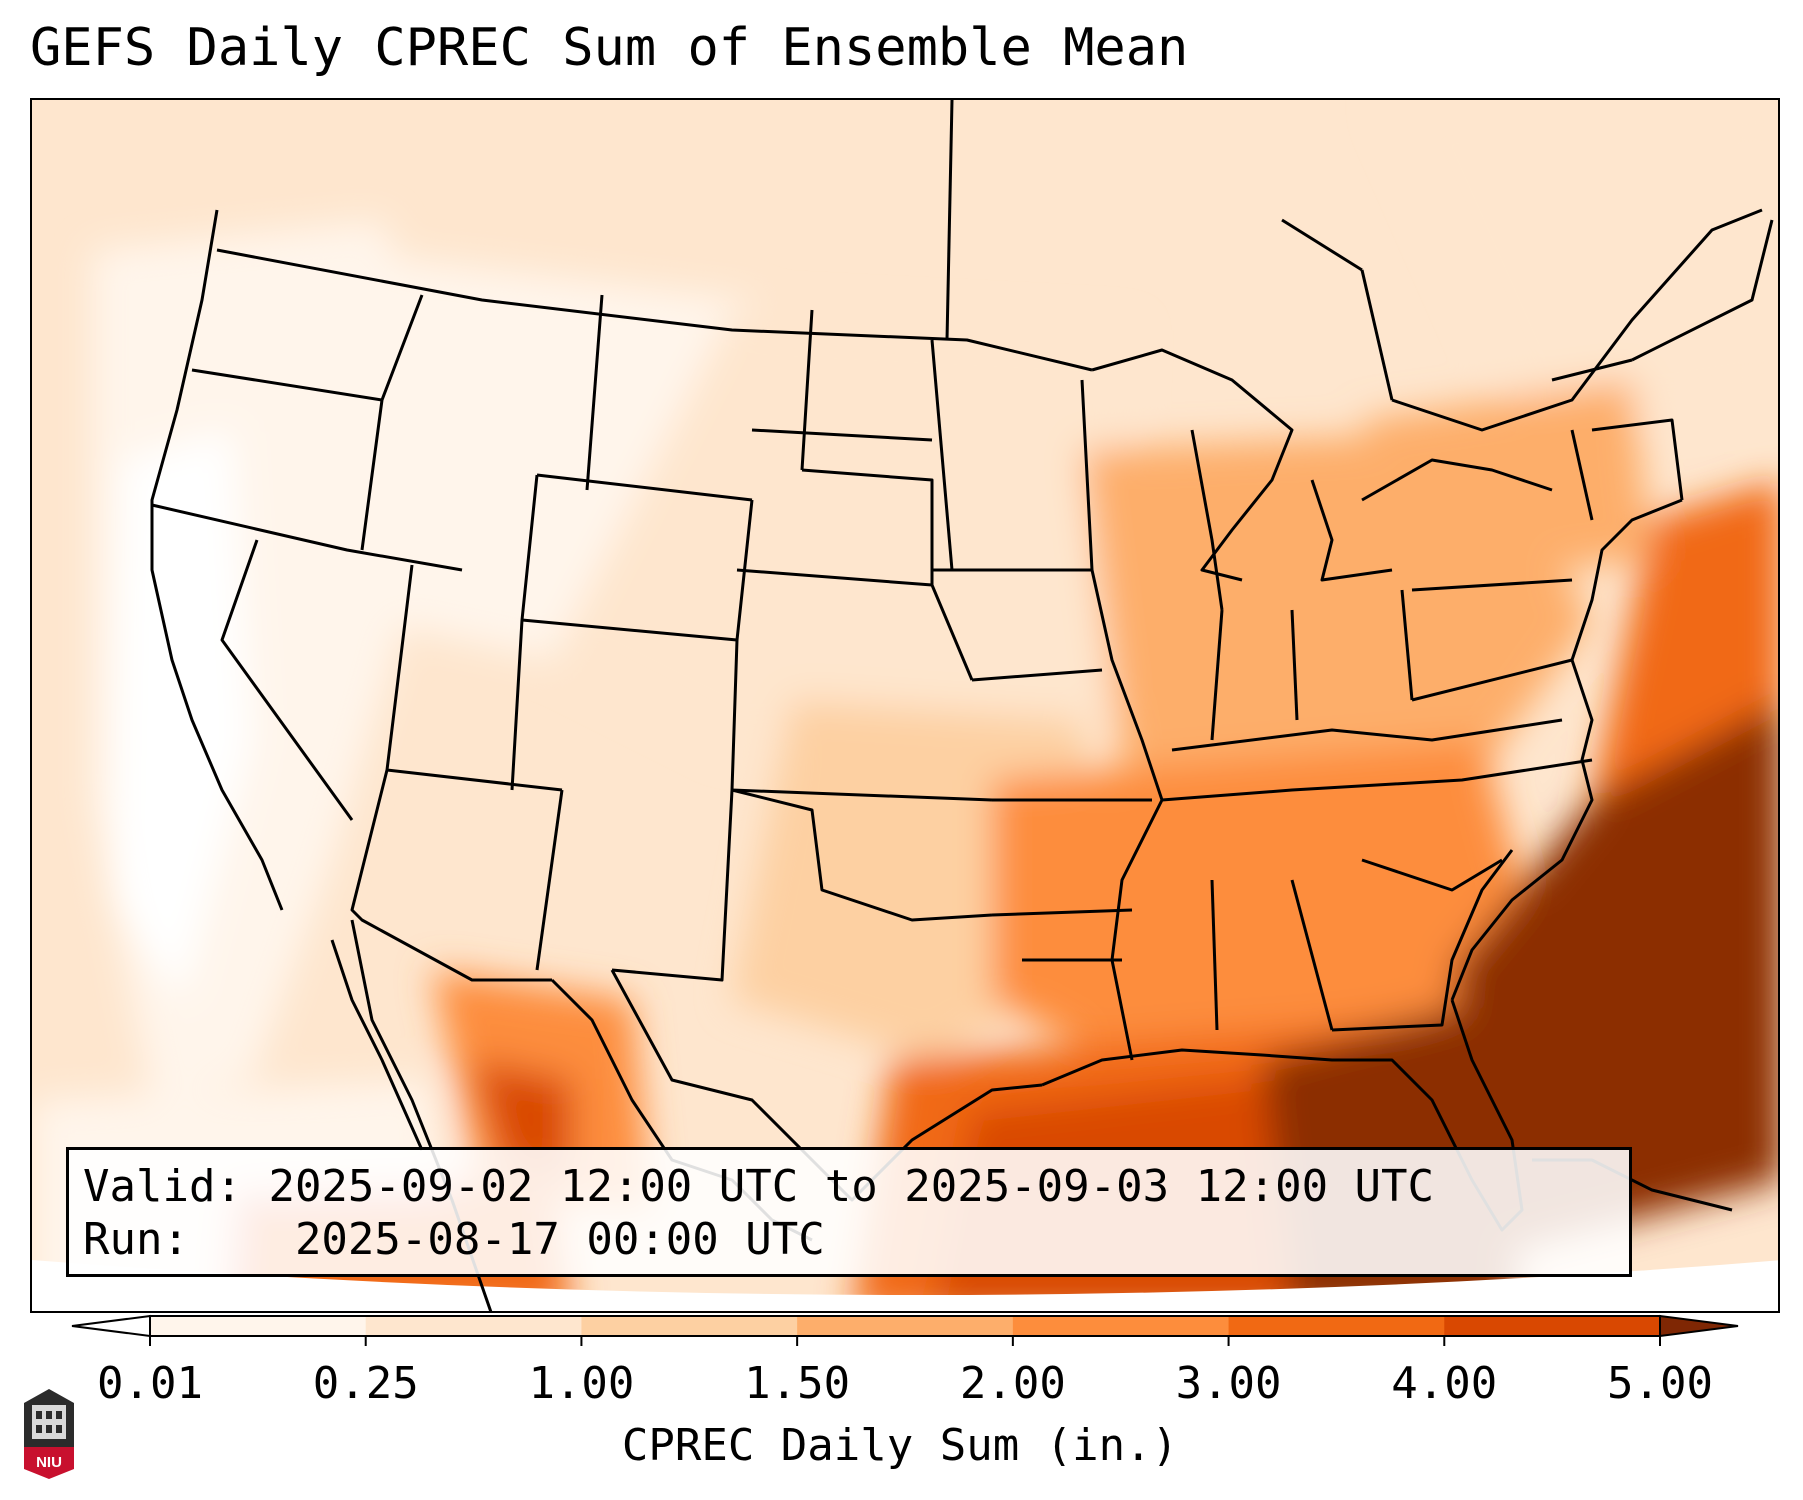  Describe the element at coordinates (1228, 1383) in the screenshot. I see `colorbar-tick-label: 3.00` at that location.